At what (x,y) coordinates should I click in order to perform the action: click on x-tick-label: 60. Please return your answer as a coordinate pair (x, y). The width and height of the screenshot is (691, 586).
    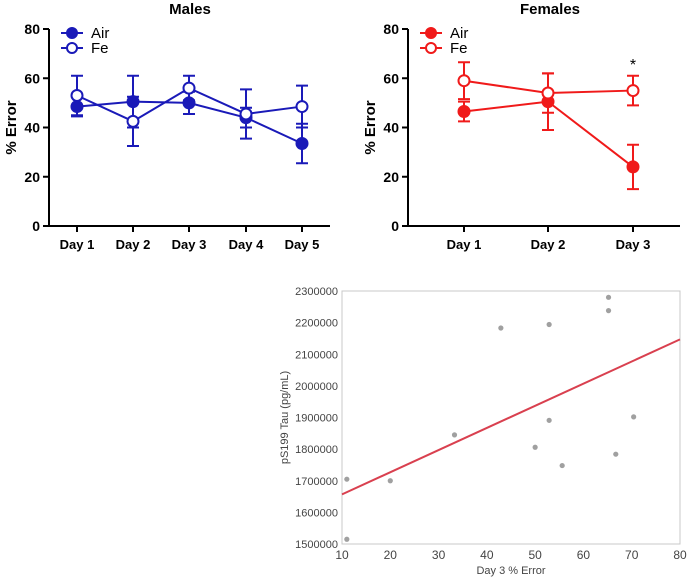
    Looking at the image, I should click on (584, 555).